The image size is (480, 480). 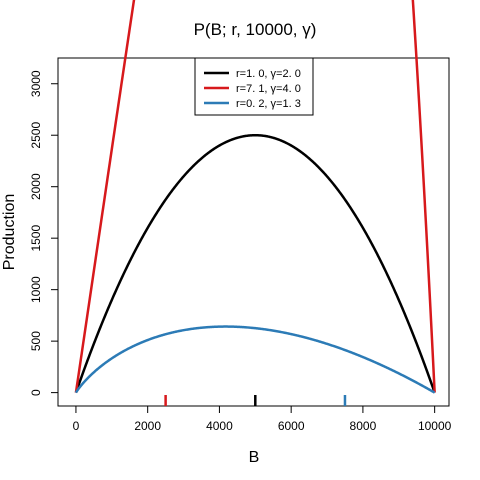 I want to click on x-tick-label: 2000, so click(x=147, y=426).